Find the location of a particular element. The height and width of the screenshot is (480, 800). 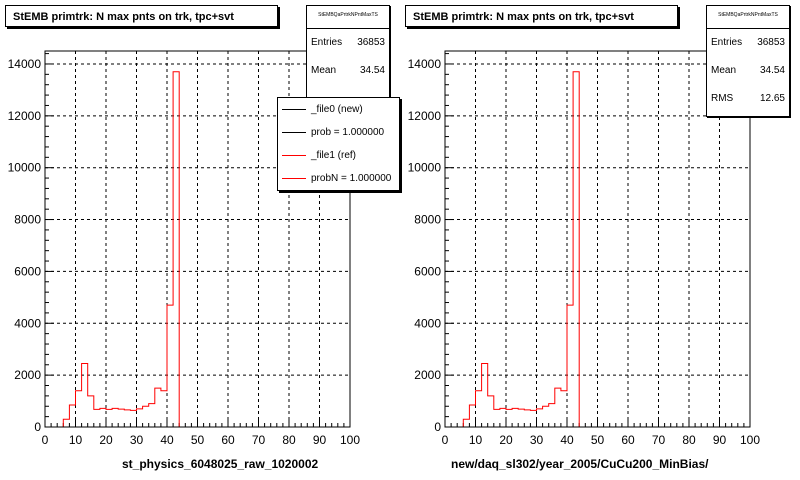

y-tick-label: 2000 is located at coordinates (427, 375).